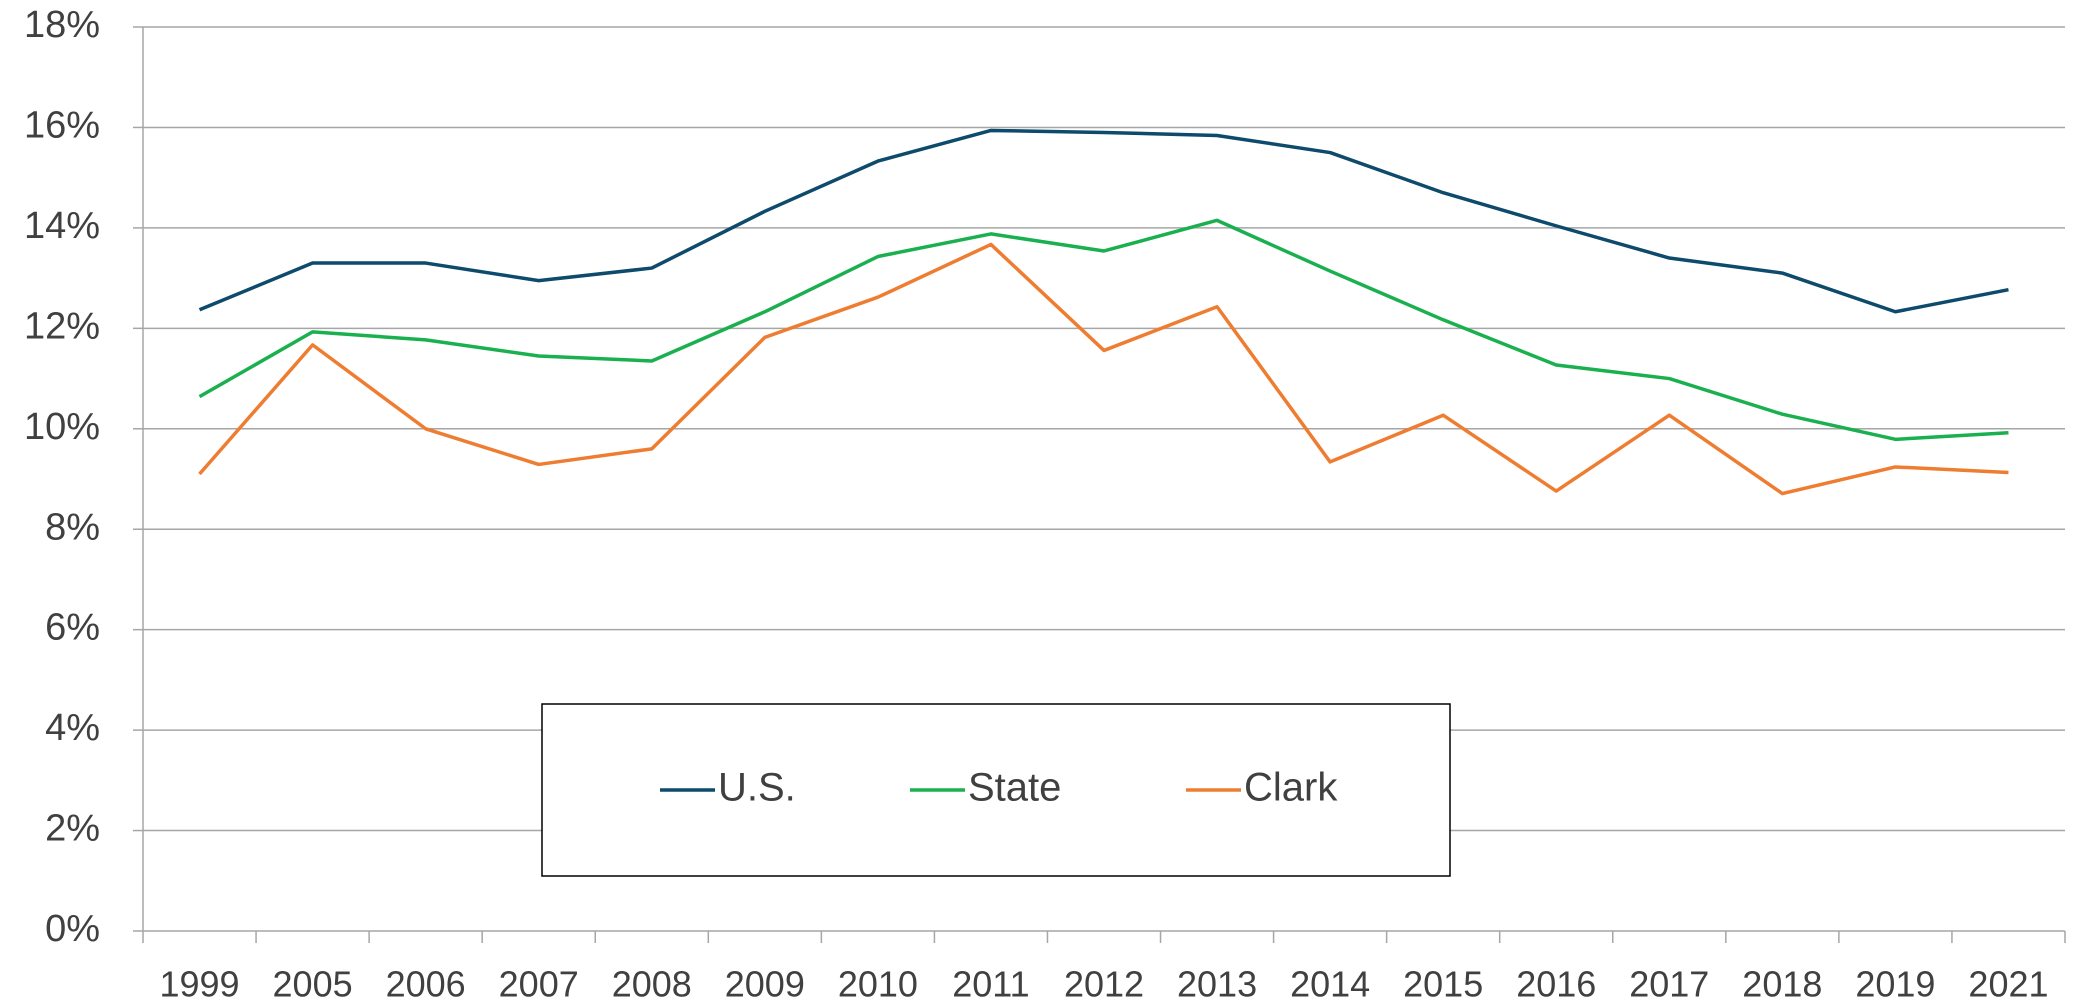 This screenshot has width=2080, height=1007. What do you see at coordinates (62, 25) in the screenshot?
I see `y-tick-label: 18%` at bounding box center [62, 25].